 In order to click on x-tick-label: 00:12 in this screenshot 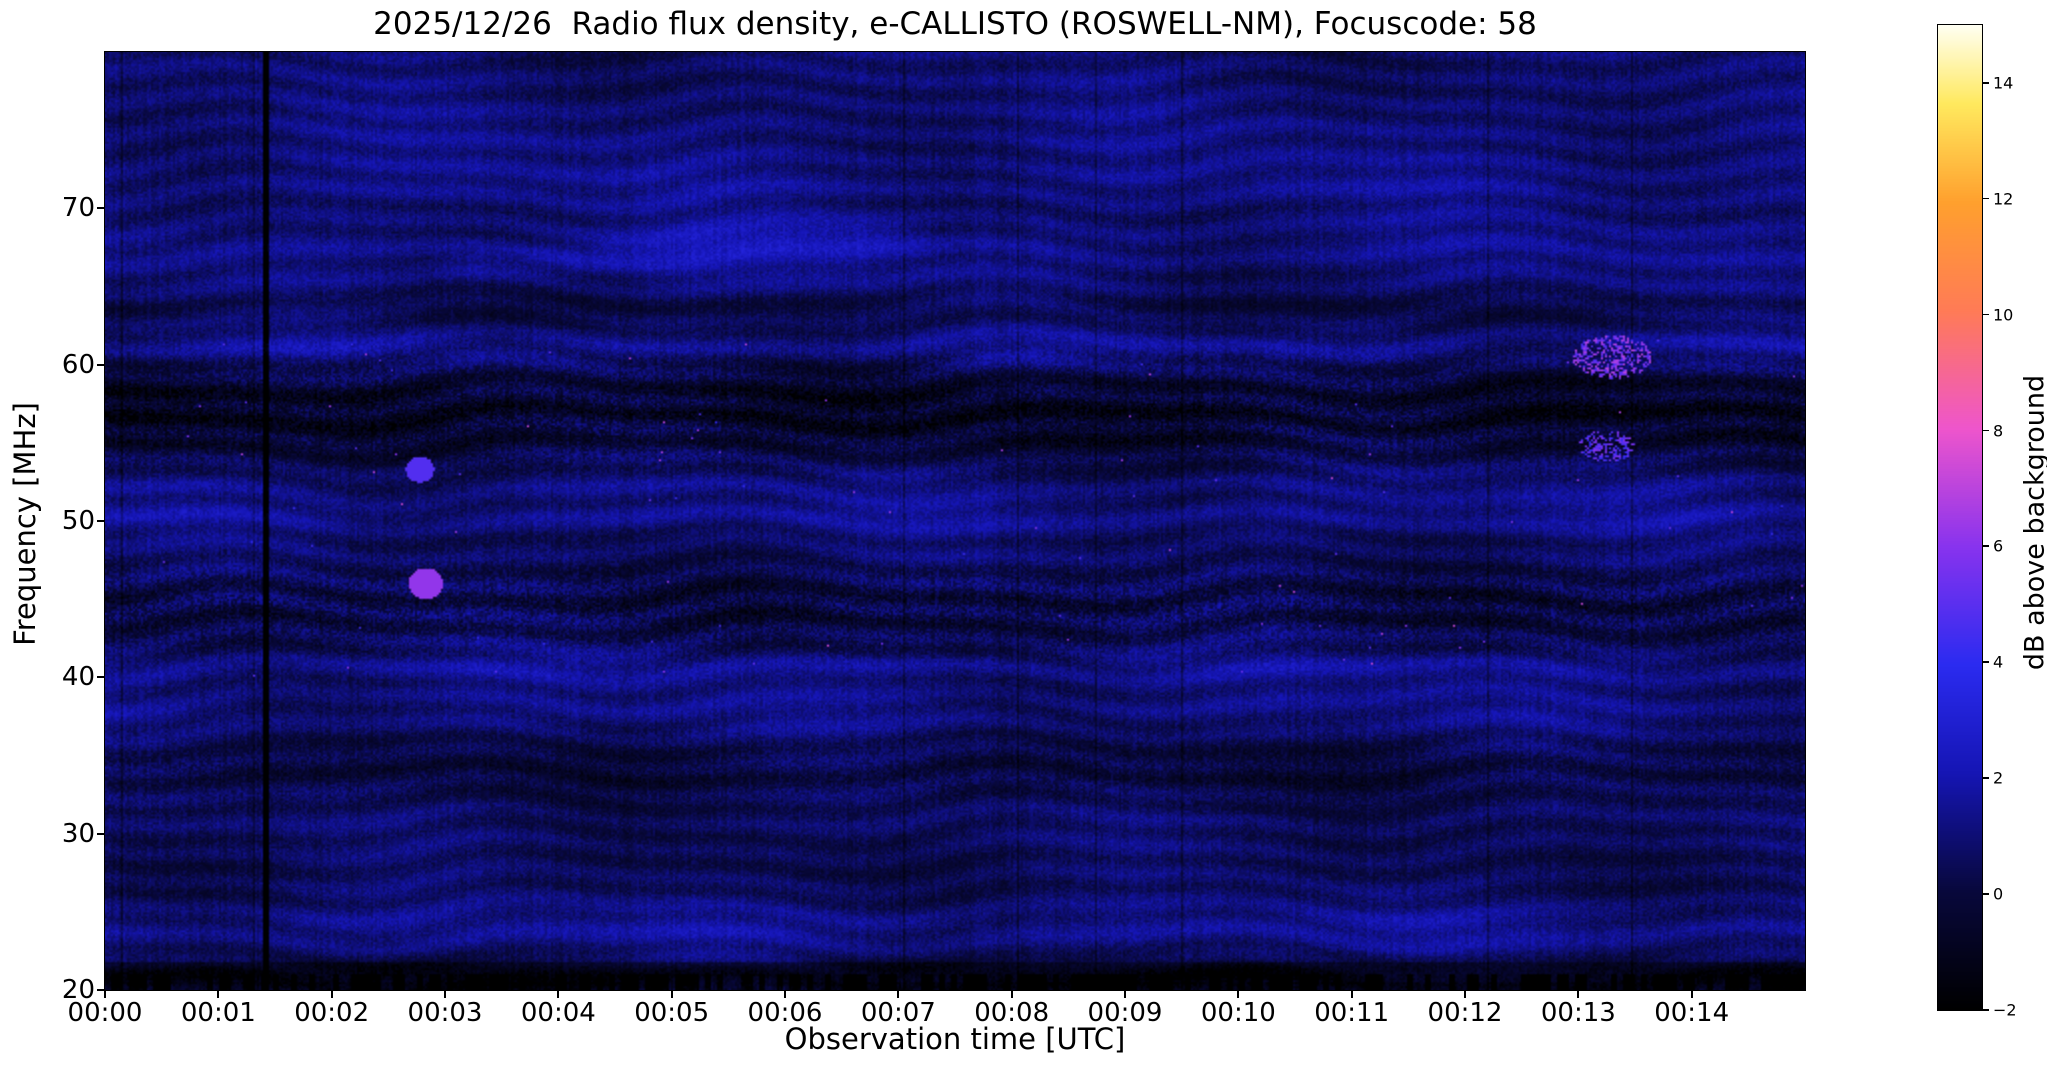, I will do `click(1465, 1013)`.